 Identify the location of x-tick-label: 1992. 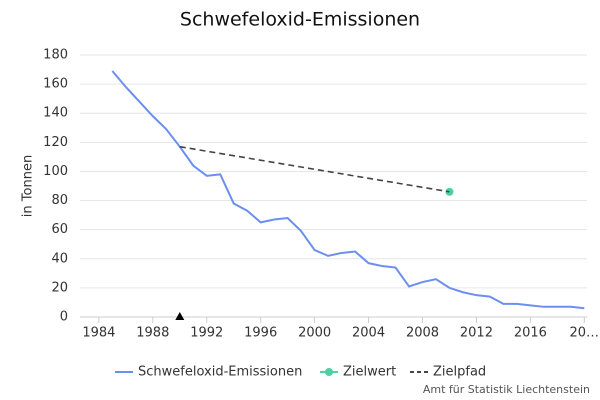
(206, 333).